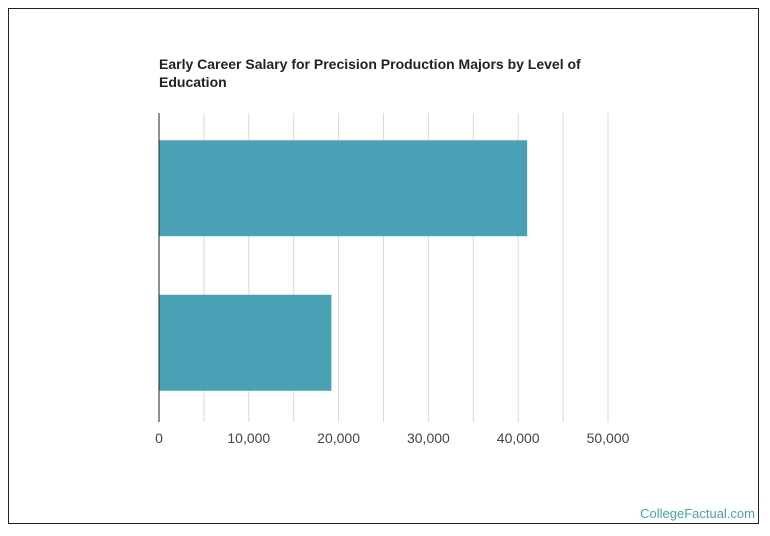 The image size is (770, 536). I want to click on x-tick-label: 0, so click(159, 438).